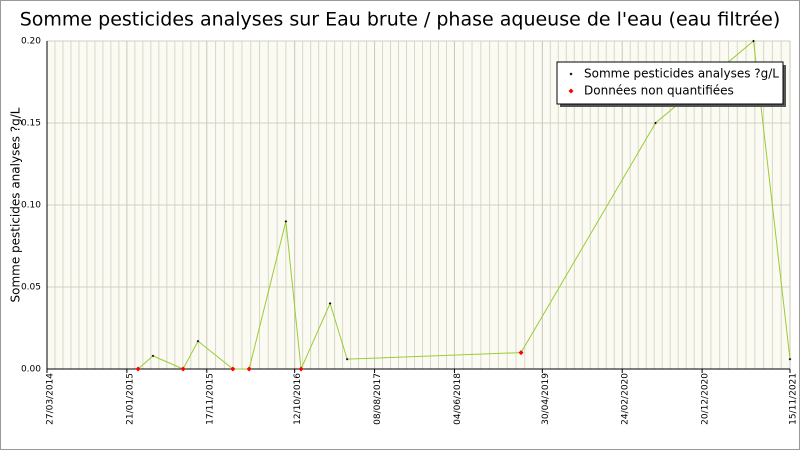  I want to click on x-tick-label: 17/11/2015, so click(210, 399).